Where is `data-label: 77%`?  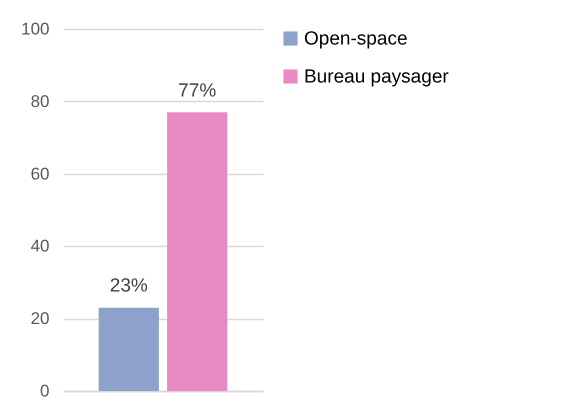
data-label: 77% is located at coordinates (197, 91).